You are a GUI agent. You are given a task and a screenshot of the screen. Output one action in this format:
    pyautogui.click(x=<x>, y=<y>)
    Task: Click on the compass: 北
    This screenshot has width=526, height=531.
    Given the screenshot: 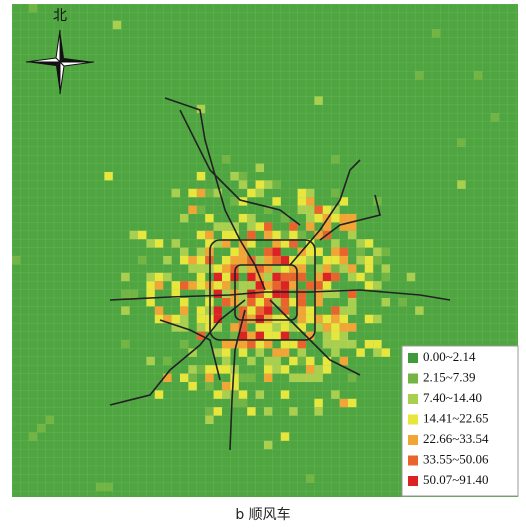 What is the action you would take?
    pyautogui.click(x=60, y=51)
    